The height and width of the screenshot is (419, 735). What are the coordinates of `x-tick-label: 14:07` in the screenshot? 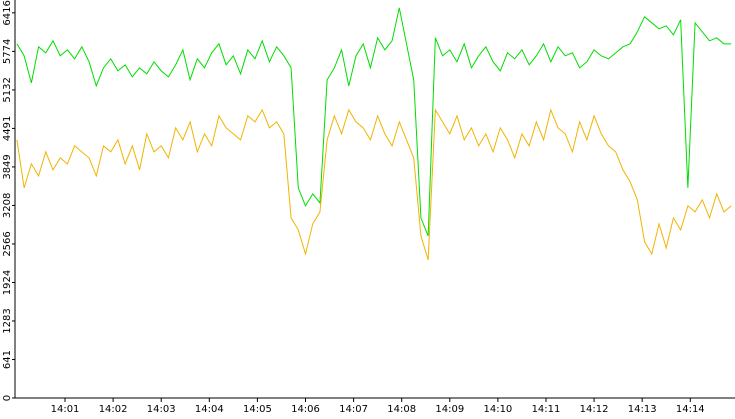 It's located at (353, 409).